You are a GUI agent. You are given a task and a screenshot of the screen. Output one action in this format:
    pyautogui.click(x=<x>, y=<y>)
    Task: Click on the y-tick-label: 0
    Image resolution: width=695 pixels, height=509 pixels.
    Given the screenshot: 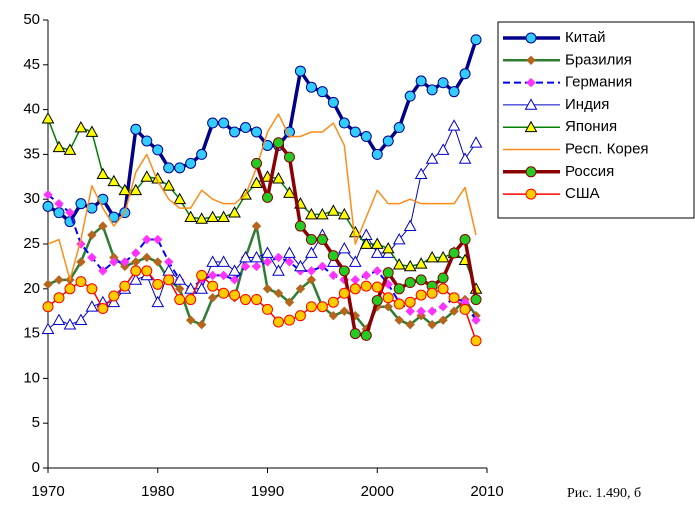 What is the action you would take?
    pyautogui.click(x=36, y=467)
    